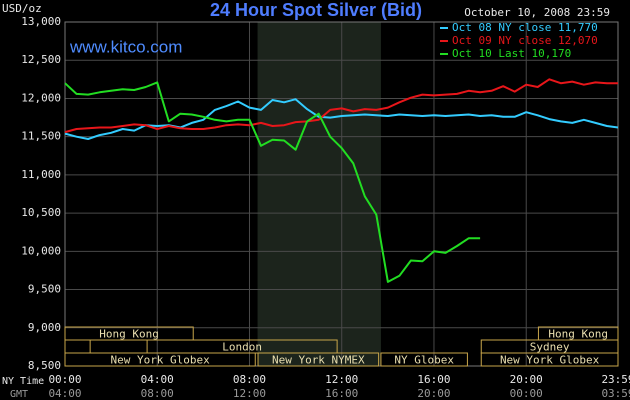  What do you see at coordinates (249, 379) in the screenshot?
I see `x-tick-label: 08:00` at bounding box center [249, 379].